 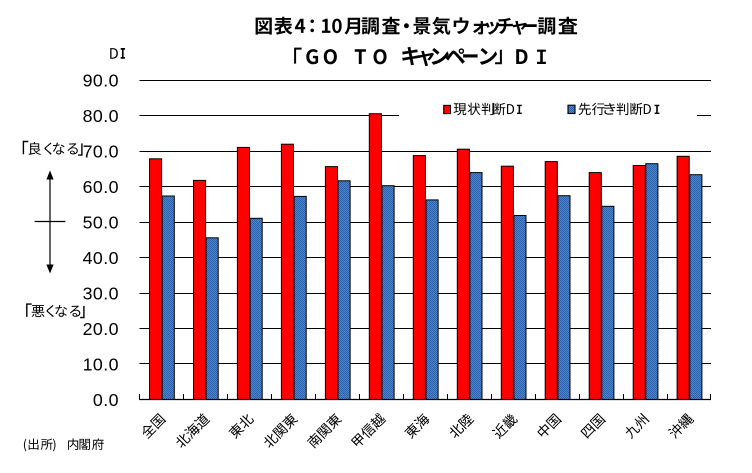 I want to click on svg-text: 40.0, so click(x=101, y=258).